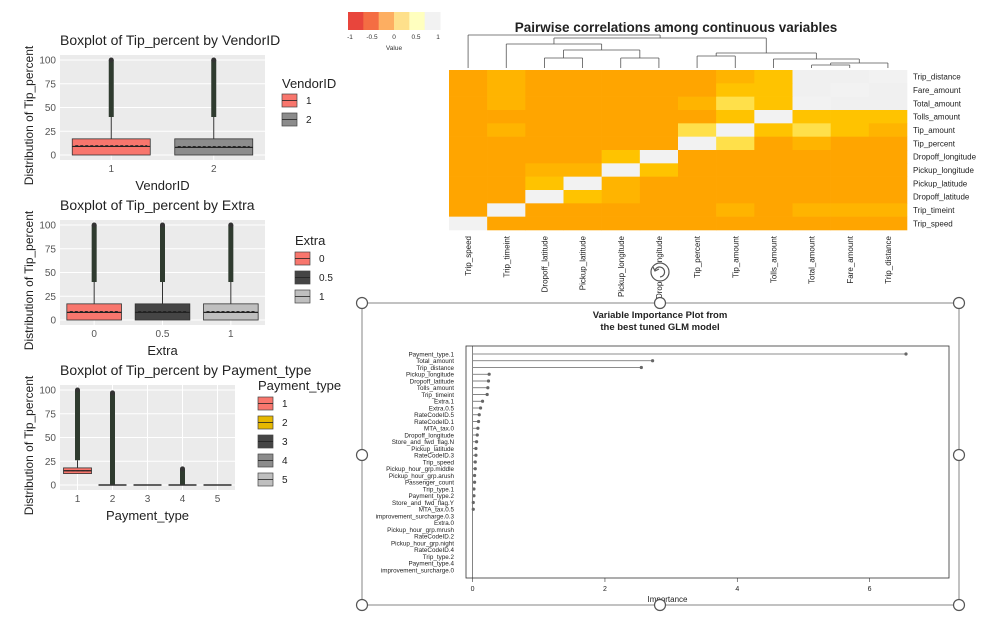 This screenshot has height=617, width=989. Describe the element at coordinates (394, 37) in the screenshot. I see `colorbar-tick-label: 0` at that location.